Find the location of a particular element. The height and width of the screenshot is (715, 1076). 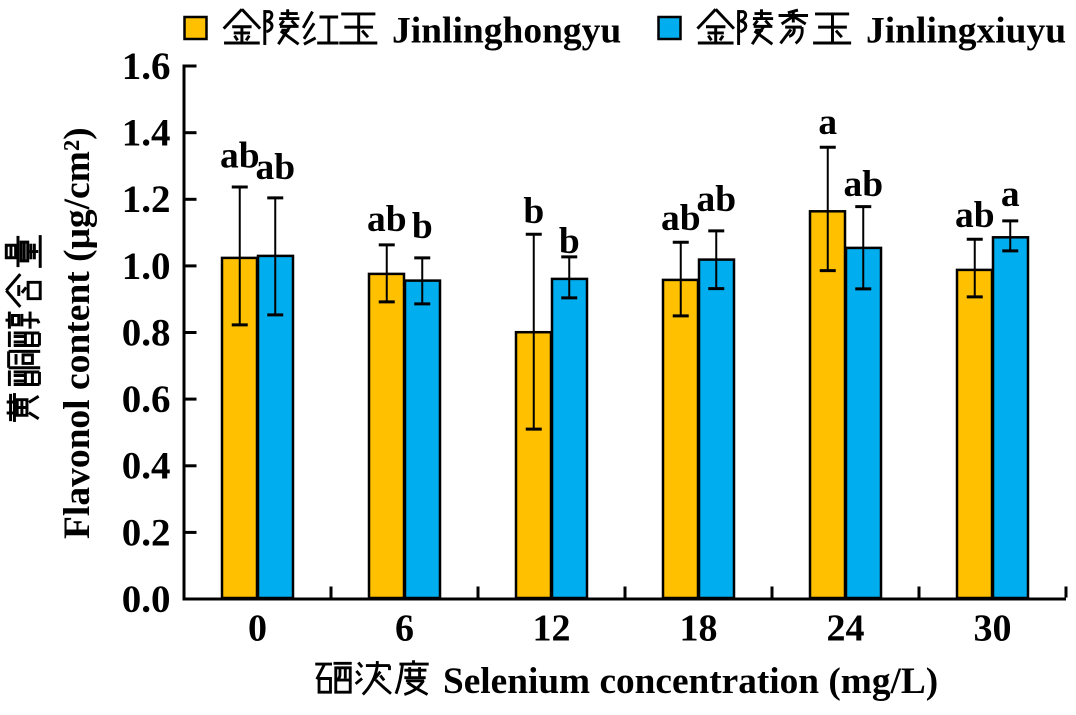

svg-text: 6 is located at coordinates (404, 629).